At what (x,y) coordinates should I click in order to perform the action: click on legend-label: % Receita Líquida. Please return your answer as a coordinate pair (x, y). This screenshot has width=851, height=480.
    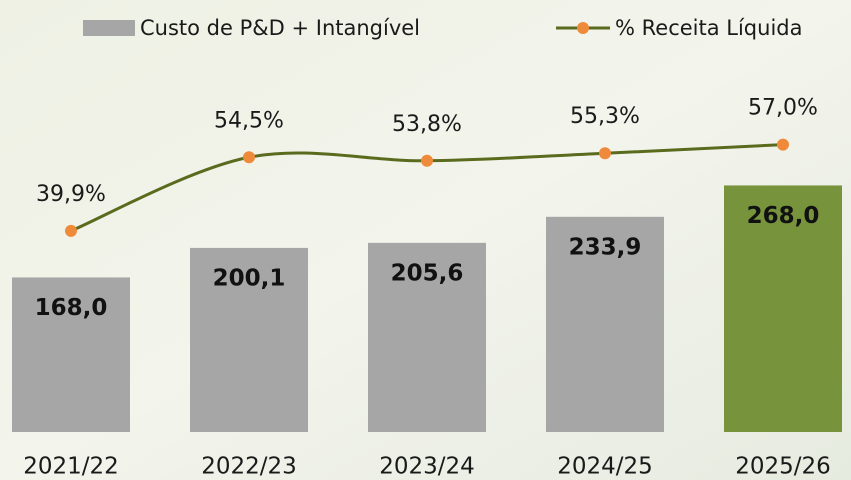
    Looking at the image, I should click on (708, 28).